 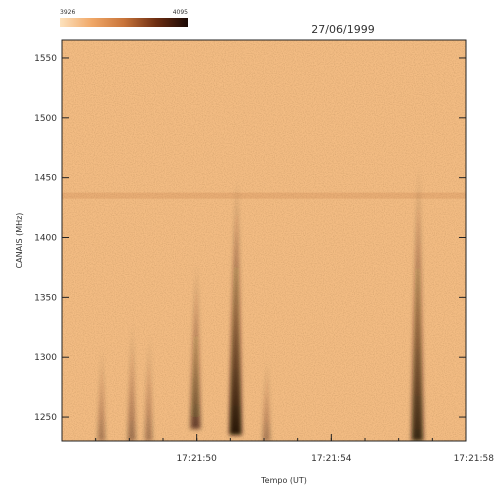 What do you see at coordinates (45, 358) in the screenshot?
I see `y-tick-label-1300: 1300` at bounding box center [45, 358].